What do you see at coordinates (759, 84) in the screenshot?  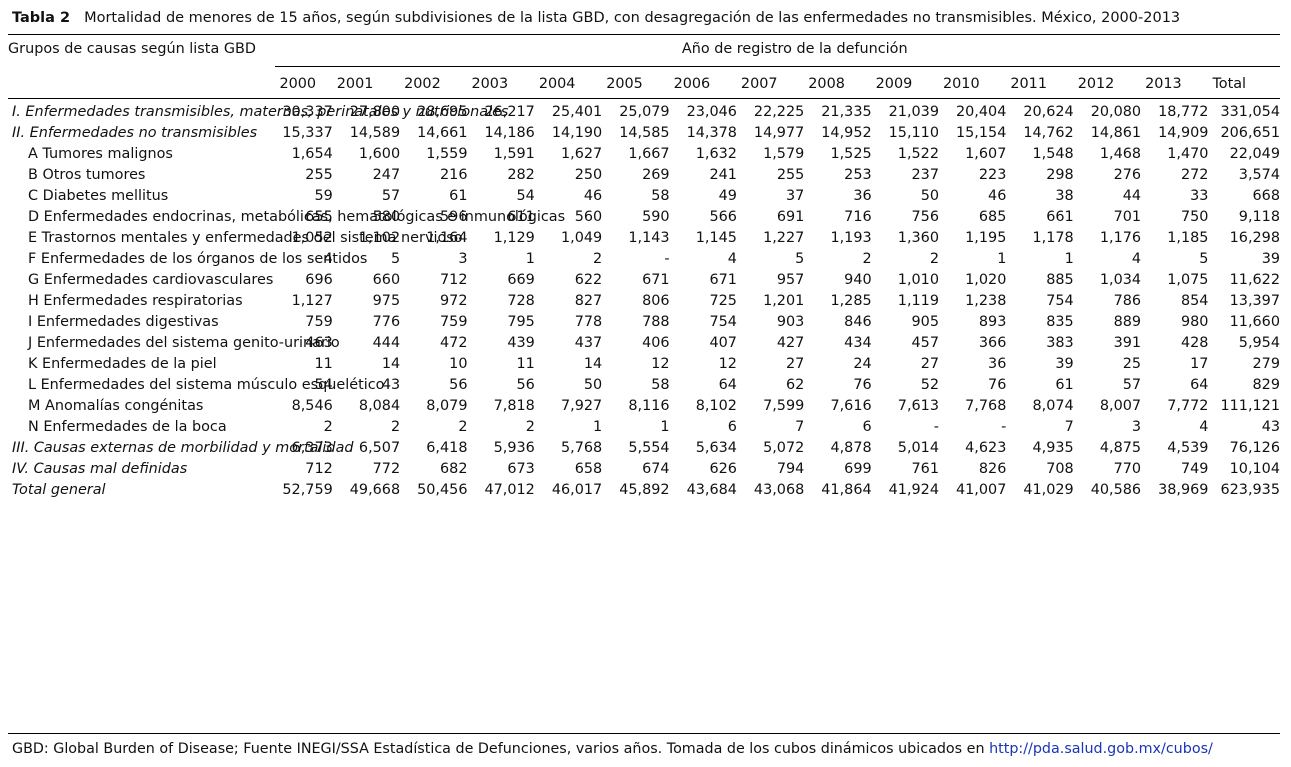 I see `column-header-2007: 2007` at bounding box center [759, 84].